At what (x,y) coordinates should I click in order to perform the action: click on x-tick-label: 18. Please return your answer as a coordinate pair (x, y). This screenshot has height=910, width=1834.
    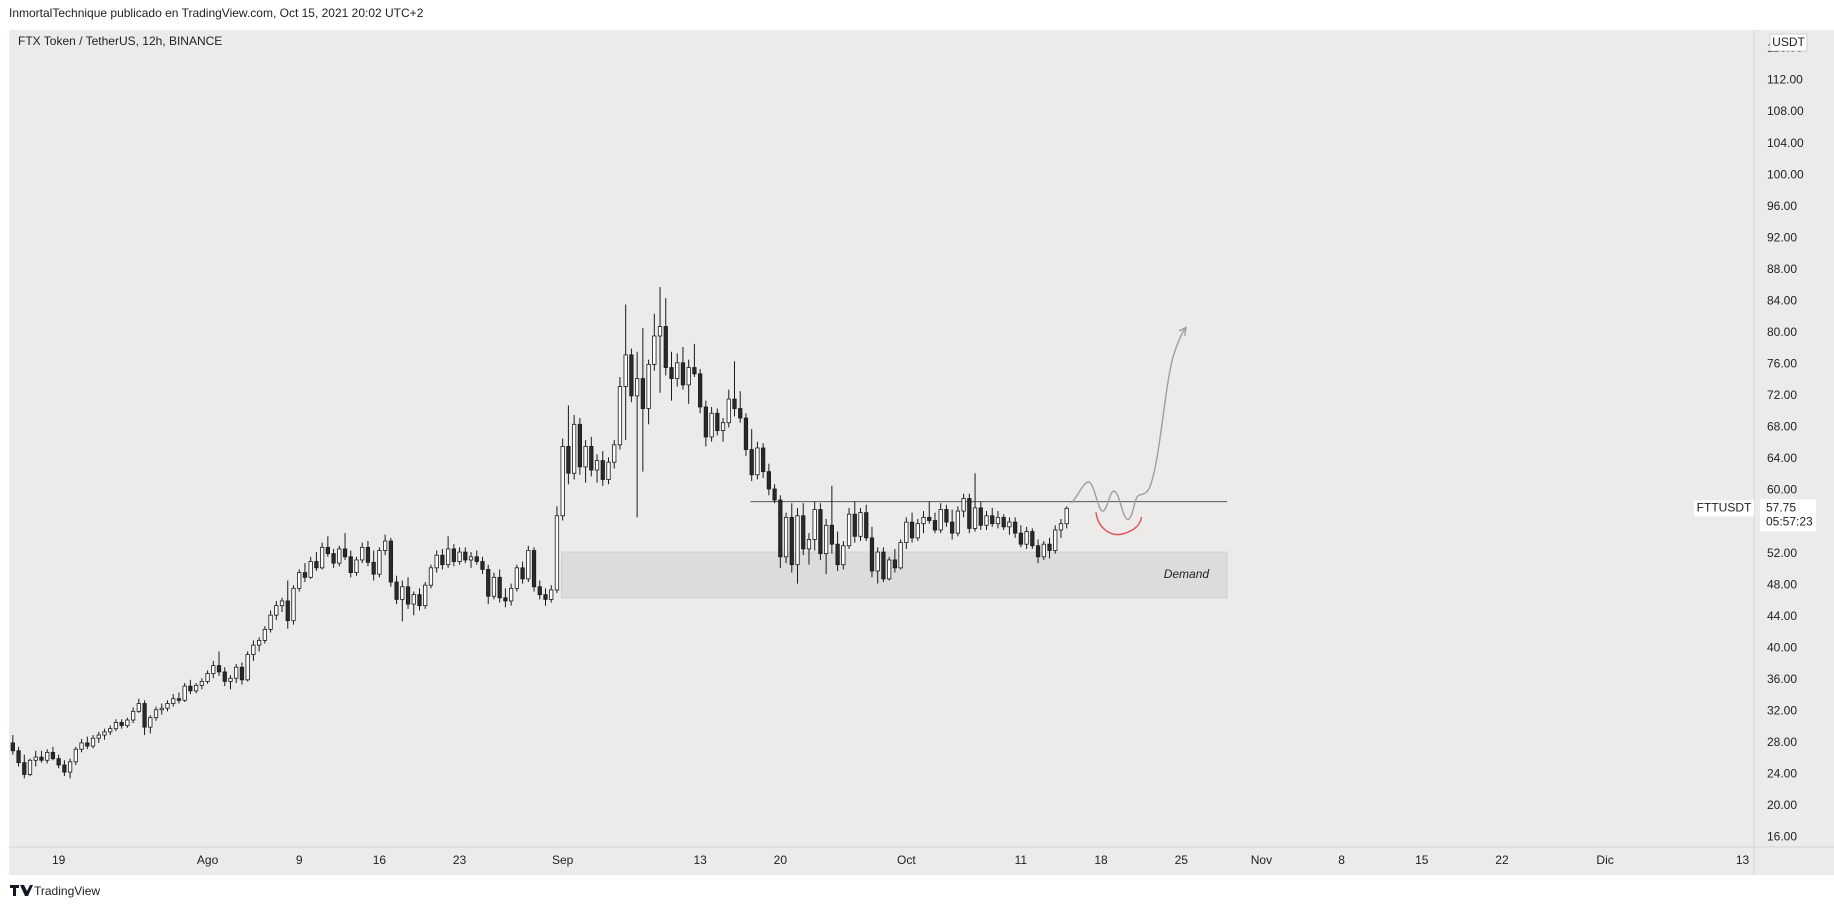
    Looking at the image, I should click on (1101, 860).